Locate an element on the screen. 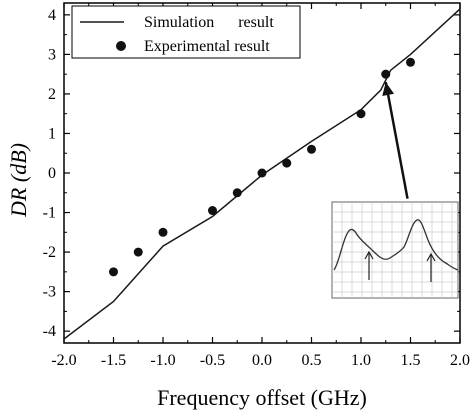 The height and width of the screenshot is (413, 474). y-tick-label: 4 is located at coordinates (52, 15).